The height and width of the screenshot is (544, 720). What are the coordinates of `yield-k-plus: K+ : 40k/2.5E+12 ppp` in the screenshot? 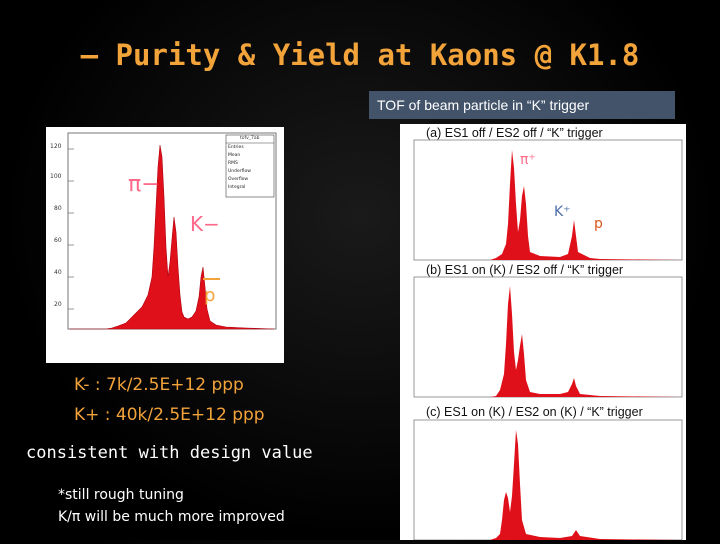 It's located at (169, 415).